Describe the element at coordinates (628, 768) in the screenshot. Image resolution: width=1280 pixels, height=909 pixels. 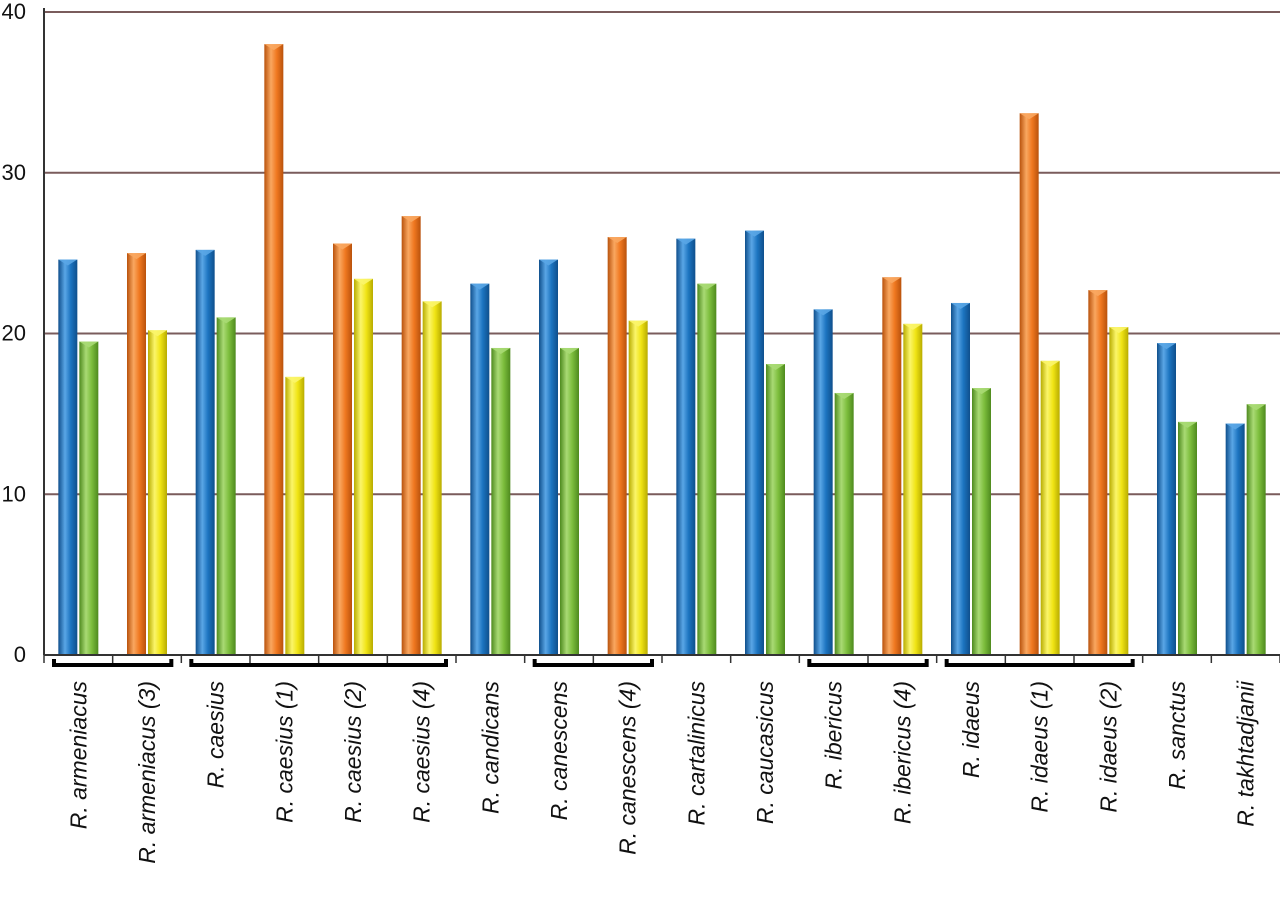
I see `category-label: R. canescens (4)` at that location.